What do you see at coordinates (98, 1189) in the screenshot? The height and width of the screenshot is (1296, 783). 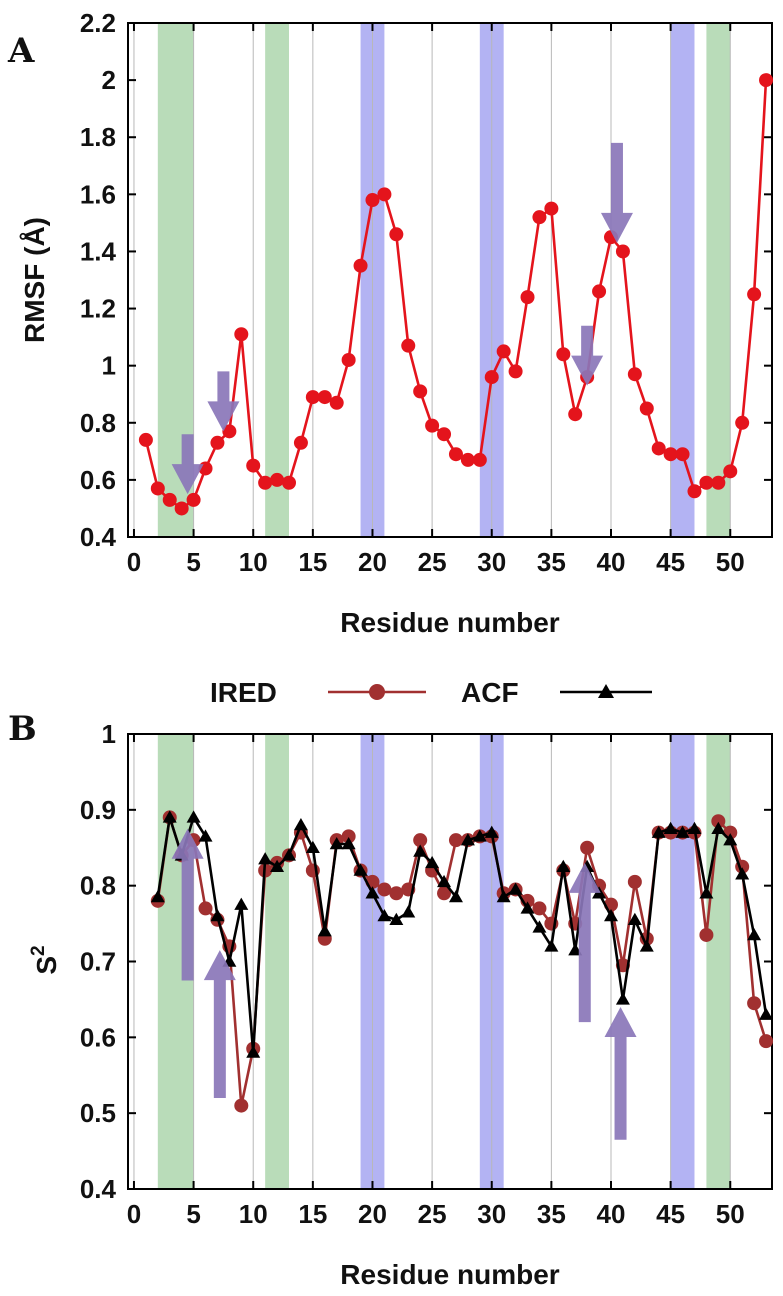 I see `y-tick-label: 0.4` at bounding box center [98, 1189].